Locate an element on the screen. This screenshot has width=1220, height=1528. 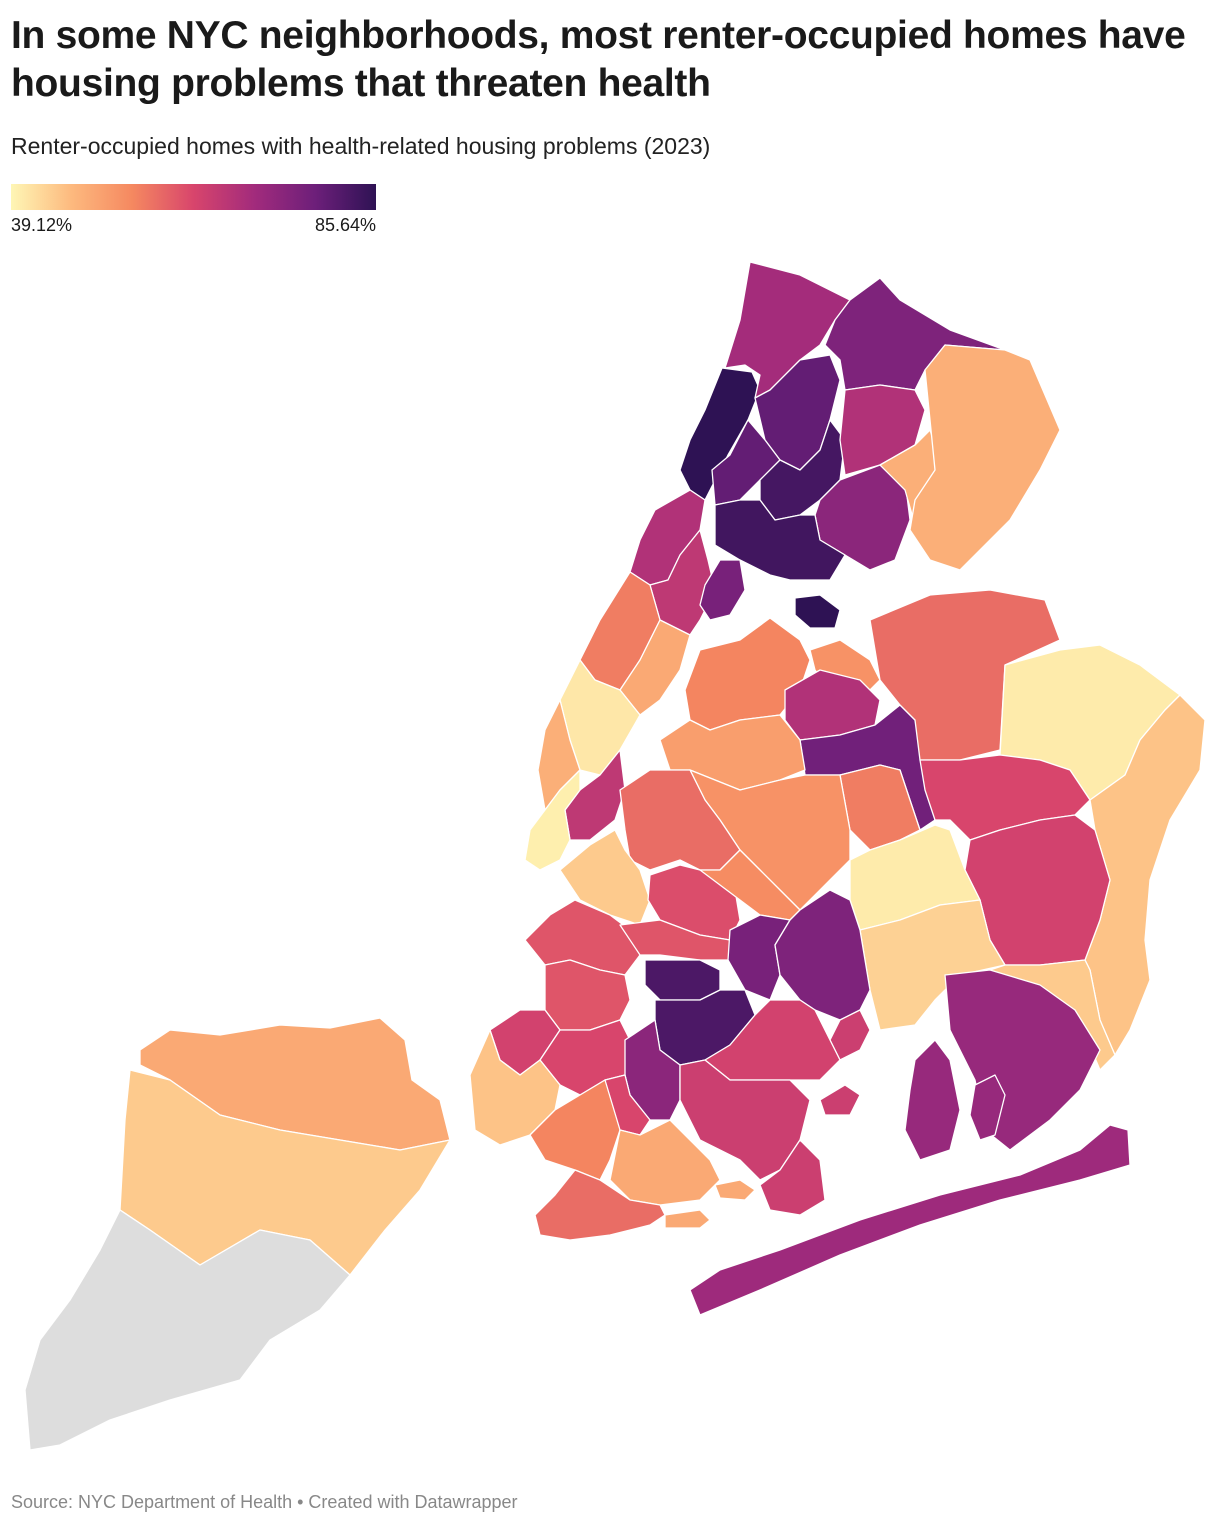
legend-gradient-bar is located at coordinates (193, 197).